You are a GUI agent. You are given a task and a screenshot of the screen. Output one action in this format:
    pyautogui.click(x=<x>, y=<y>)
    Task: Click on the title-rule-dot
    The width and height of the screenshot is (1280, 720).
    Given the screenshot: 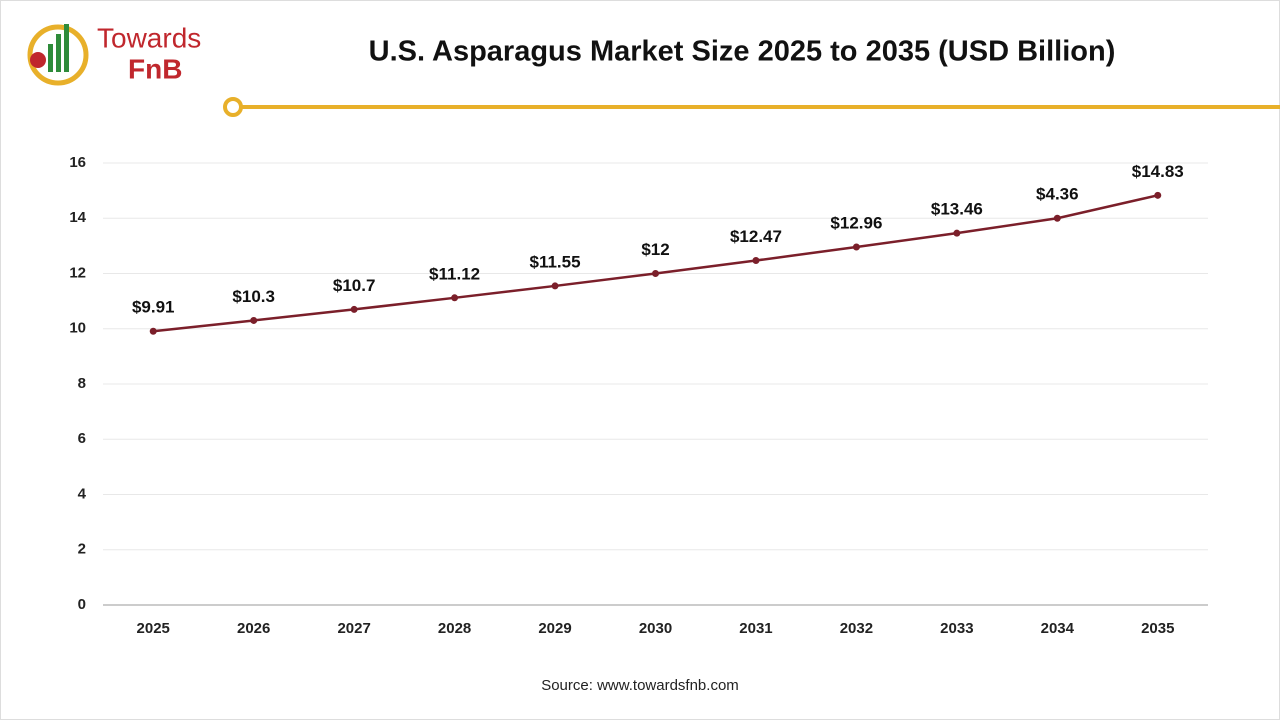 What is the action you would take?
    pyautogui.click(x=233, y=107)
    